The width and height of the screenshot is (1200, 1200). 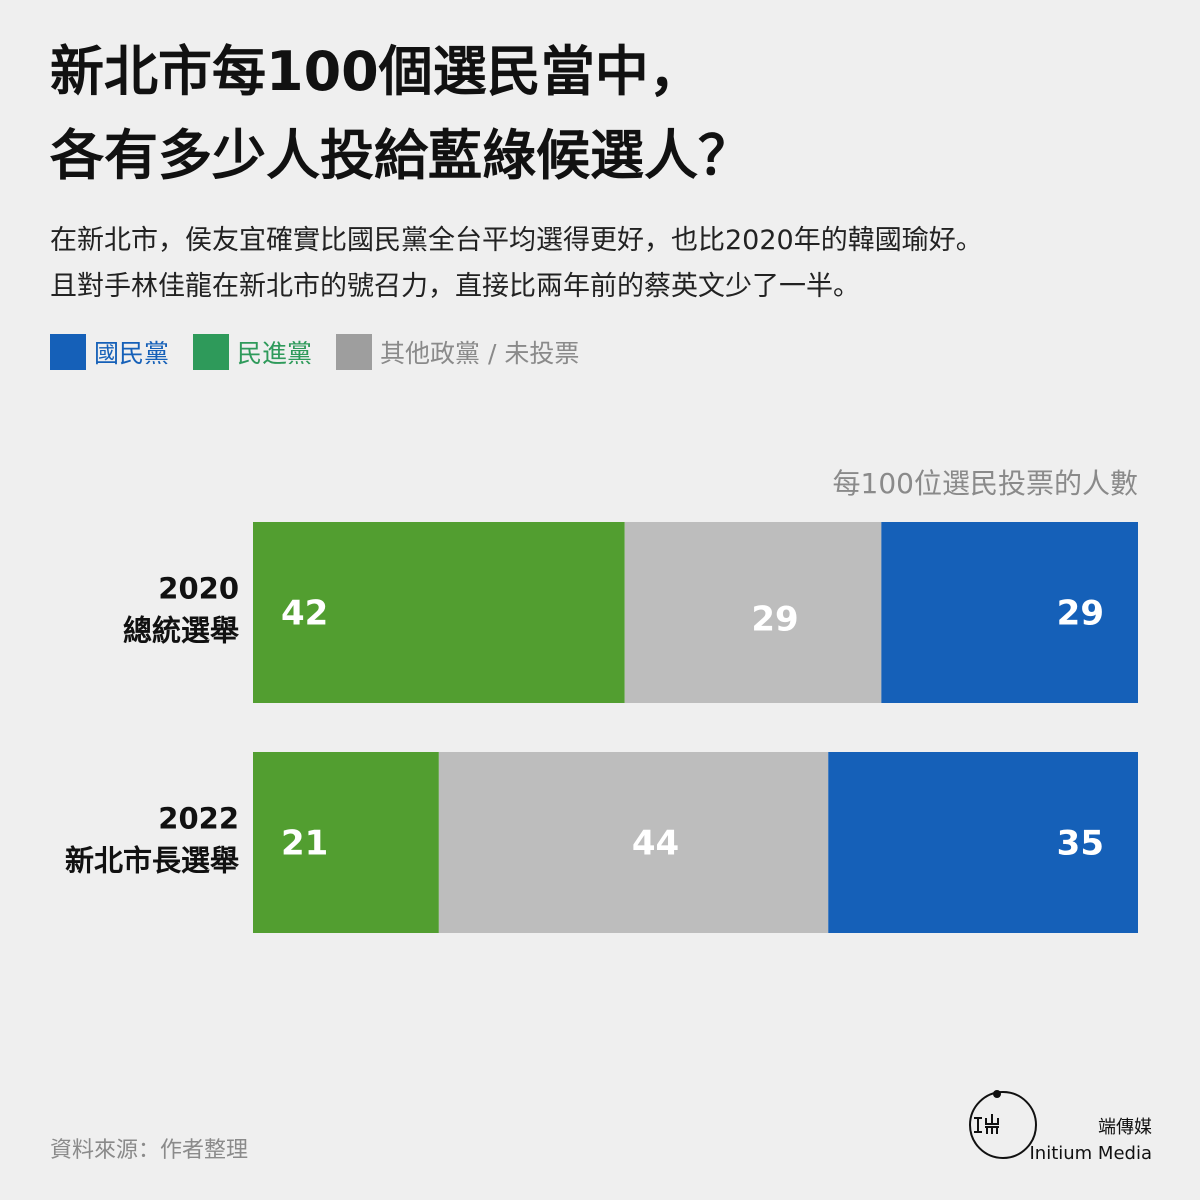 I want to click on data-label-other-0: 29, so click(x=774, y=620).